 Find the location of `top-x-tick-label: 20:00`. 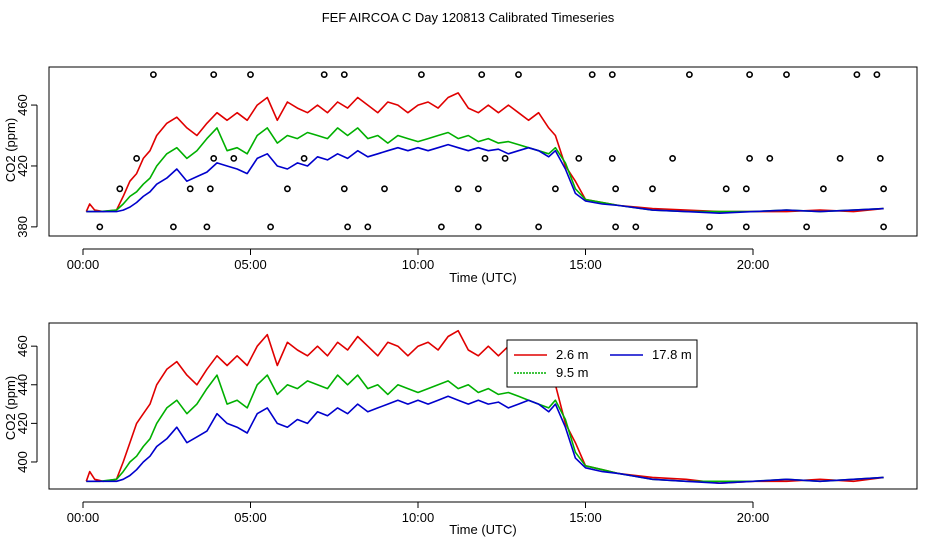

top-x-tick-label: 20:00 is located at coordinates (753, 264).